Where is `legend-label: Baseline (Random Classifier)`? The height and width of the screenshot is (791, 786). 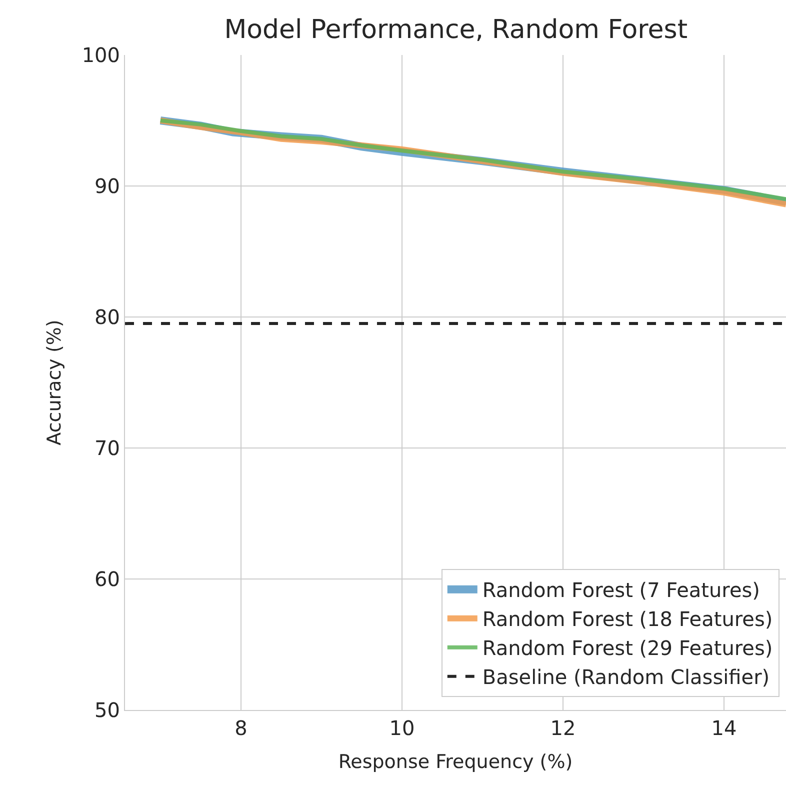
legend-label: Baseline (Random Classifier) is located at coordinates (626, 677).